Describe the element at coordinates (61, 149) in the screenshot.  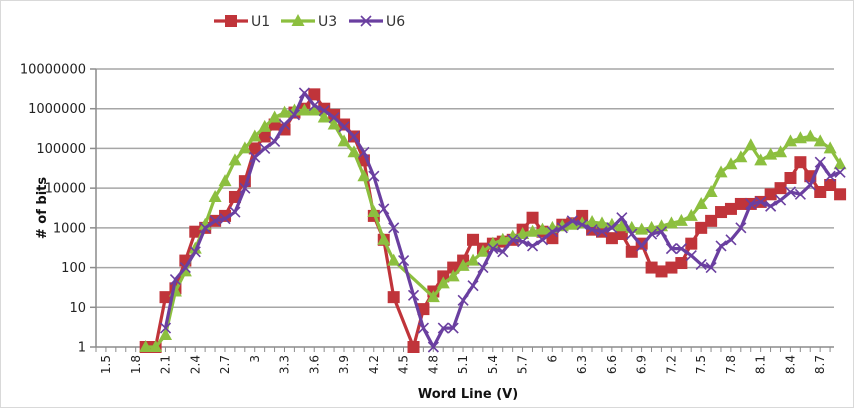
I see `y-tick-label: 100000` at that location.